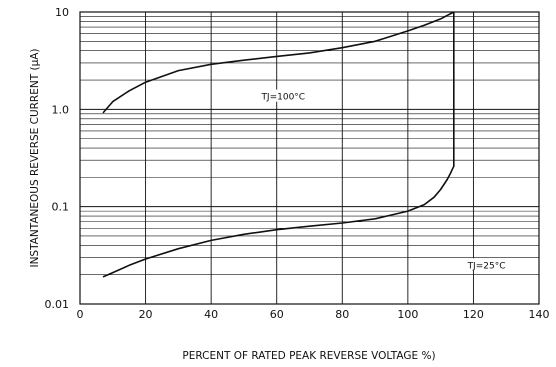 The image size is (556, 367). What do you see at coordinates (57, 158) in the screenshot?
I see `y-tick-labels: 0.01 0.1 1.0 10` at bounding box center [57, 158].